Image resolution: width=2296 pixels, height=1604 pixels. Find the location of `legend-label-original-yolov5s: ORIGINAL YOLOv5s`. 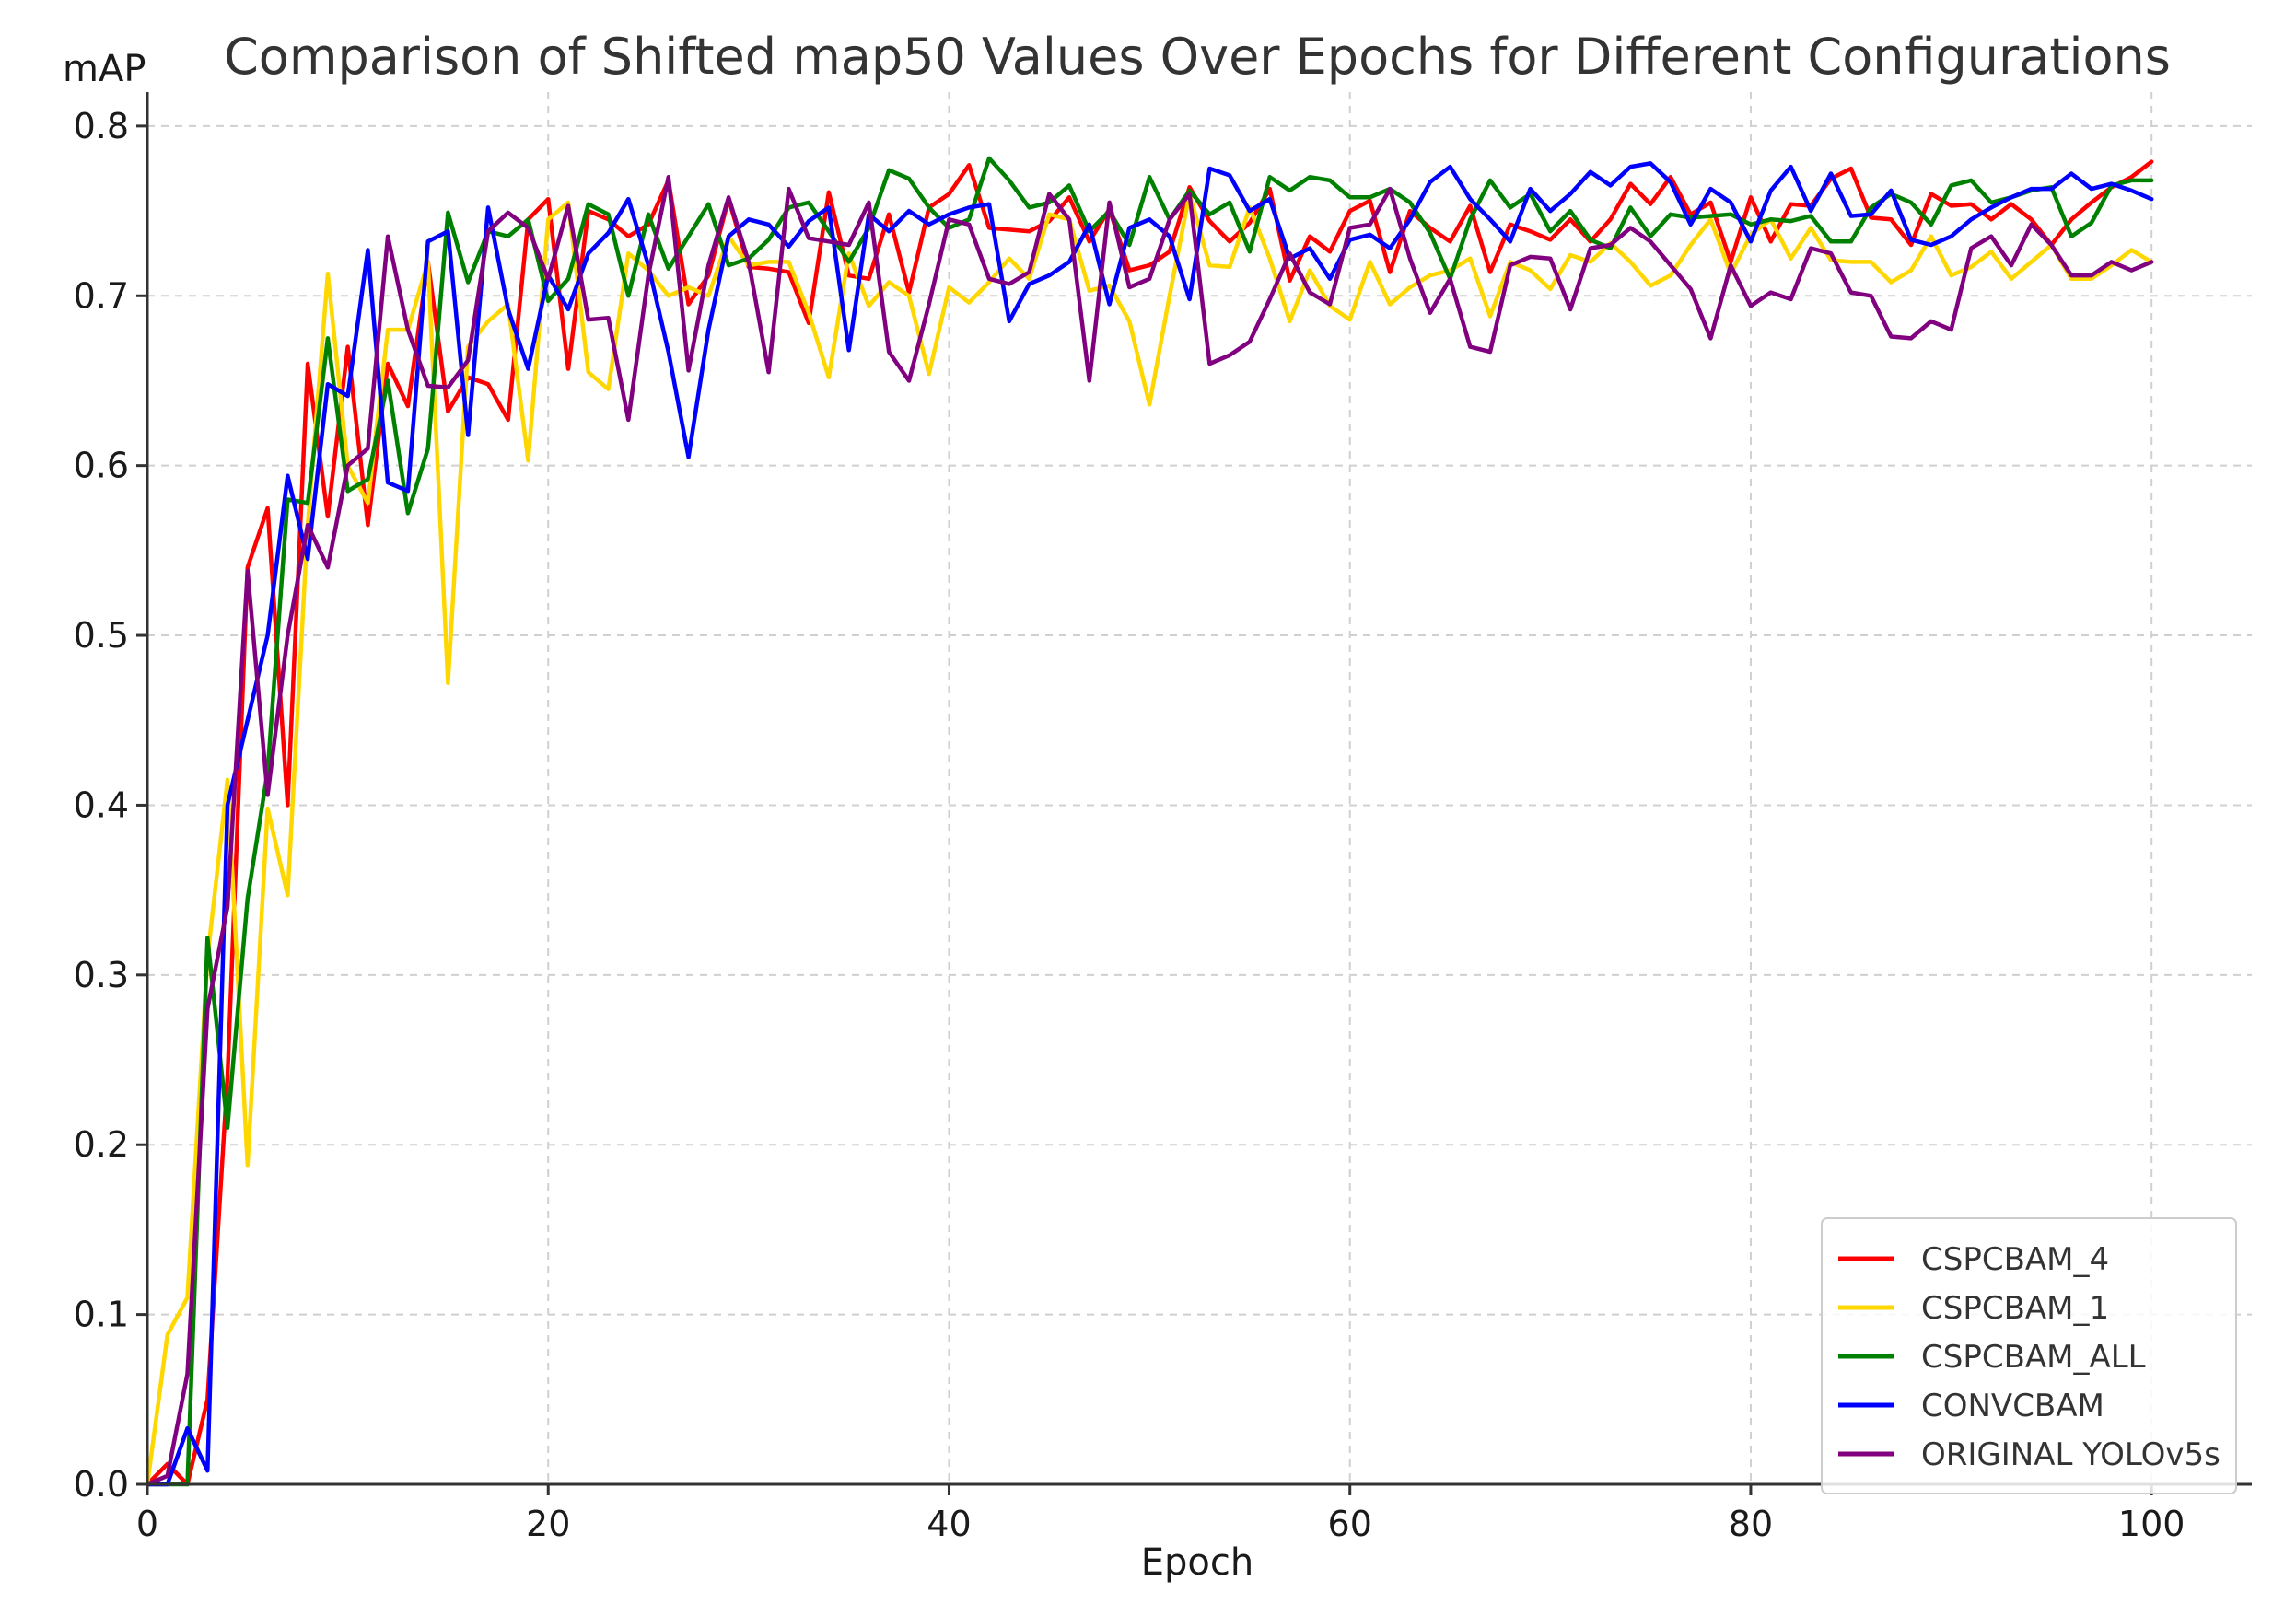

legend-label-original-yolov5s: ORIGINAL YOLOv5s is located at coordinates (2070, 1454).